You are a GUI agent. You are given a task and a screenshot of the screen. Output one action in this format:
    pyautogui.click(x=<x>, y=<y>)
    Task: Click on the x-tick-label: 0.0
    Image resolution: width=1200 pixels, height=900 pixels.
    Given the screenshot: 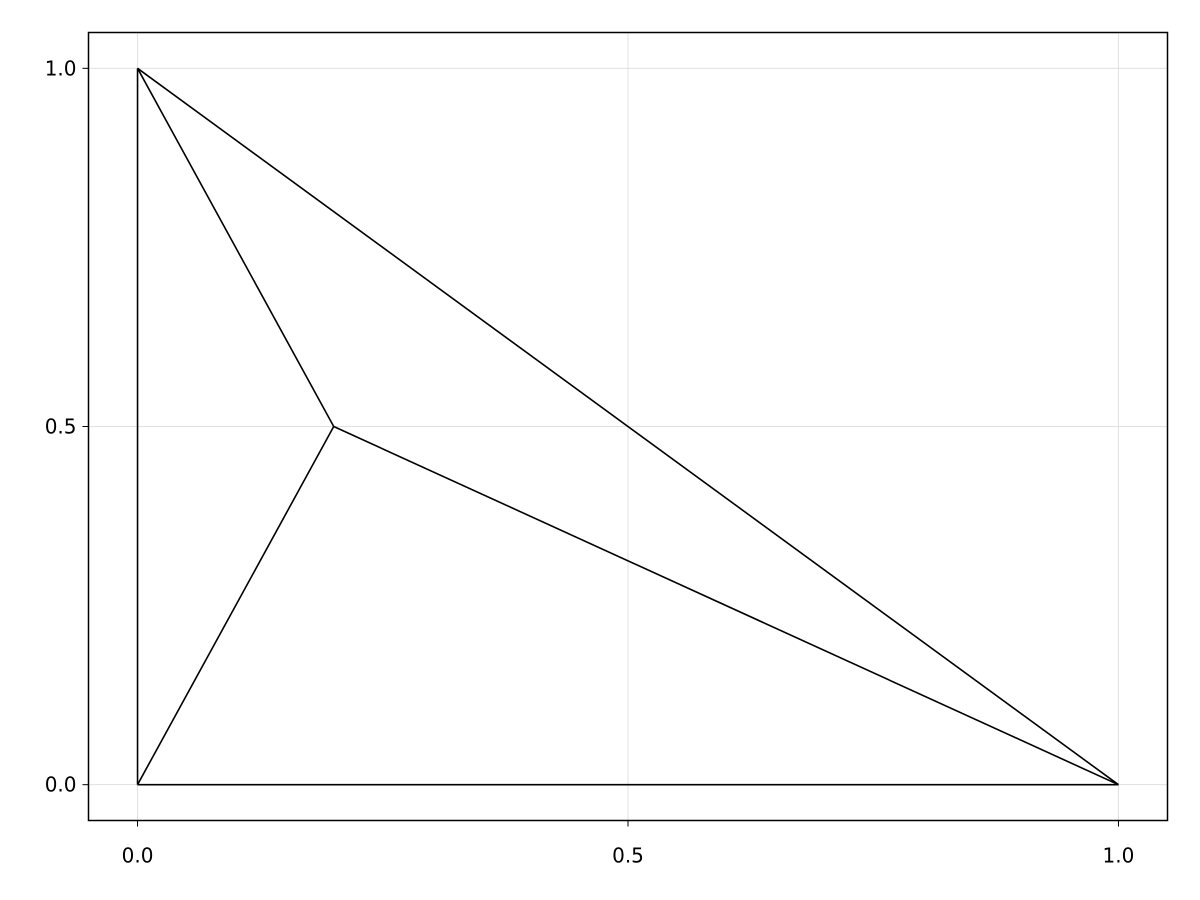 What is the action you would take?
    pyautogui.click(x=138, y=856)
    